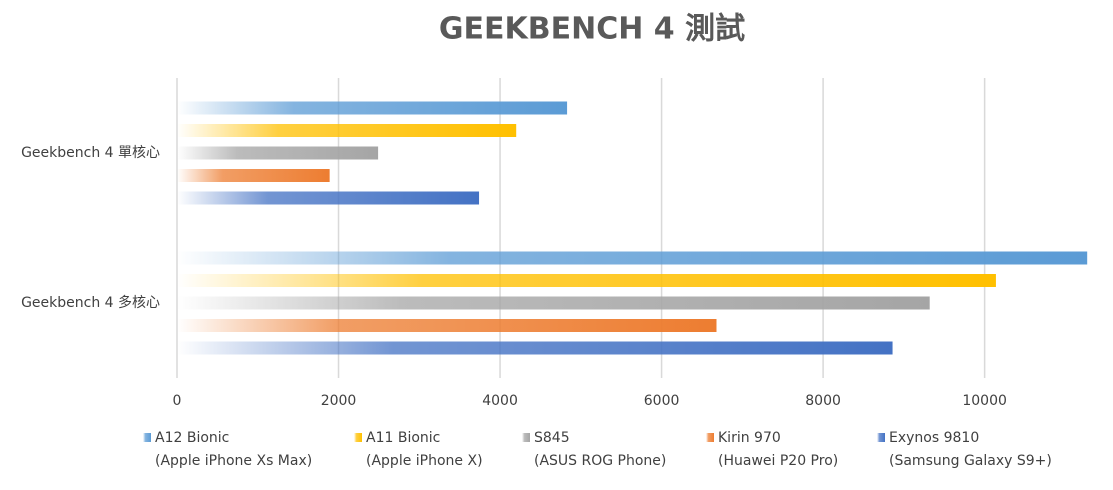 The width and height of the screenshot is (1113, 490). Describe the element at coordinates (90, 302) in the screenshot. I see `y-tick-label: Geekbench 4 多核心` at that location.